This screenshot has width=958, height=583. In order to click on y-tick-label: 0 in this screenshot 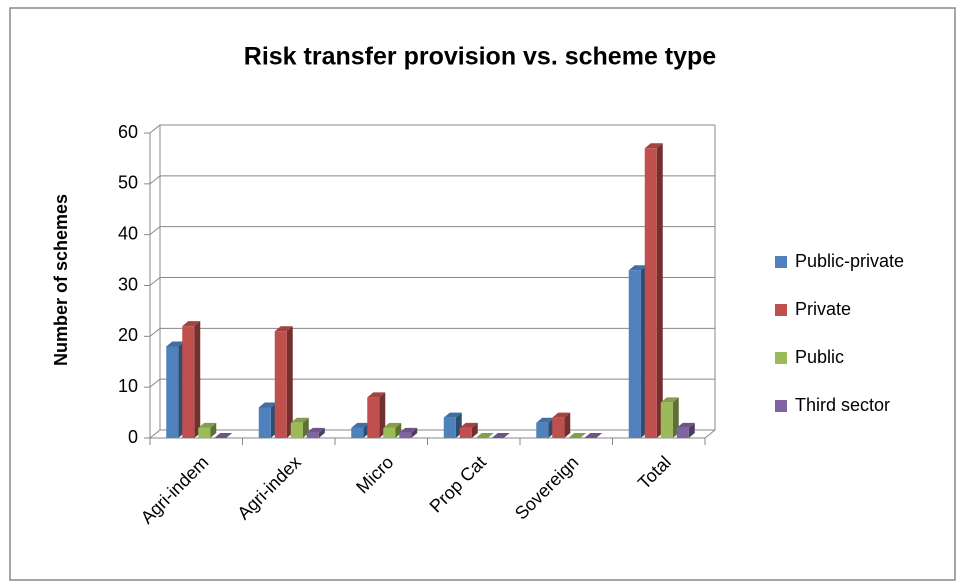, I will do `click(133, 437)`.